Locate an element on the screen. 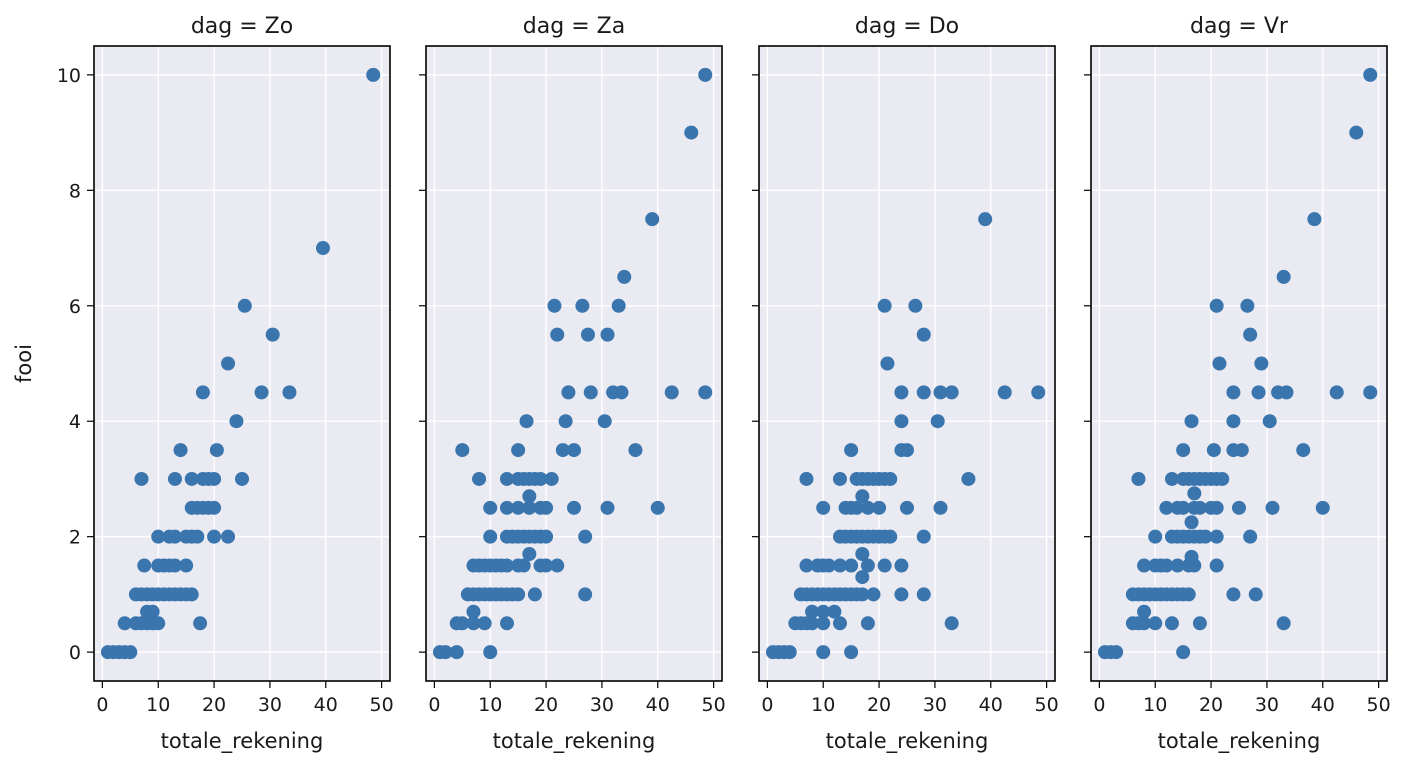 The image size is (1408, 768). y-tick-label: 0 is located at coordinates (75, 653).